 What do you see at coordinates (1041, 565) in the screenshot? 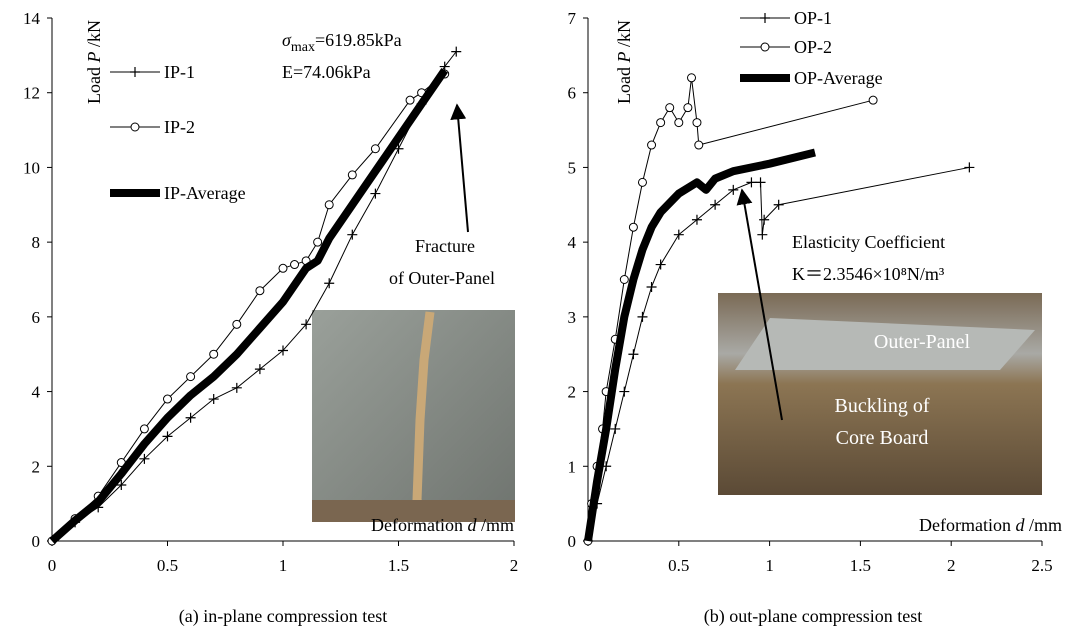
I see `x-tick-label: 2.5` at bounding box center [1041, 565].